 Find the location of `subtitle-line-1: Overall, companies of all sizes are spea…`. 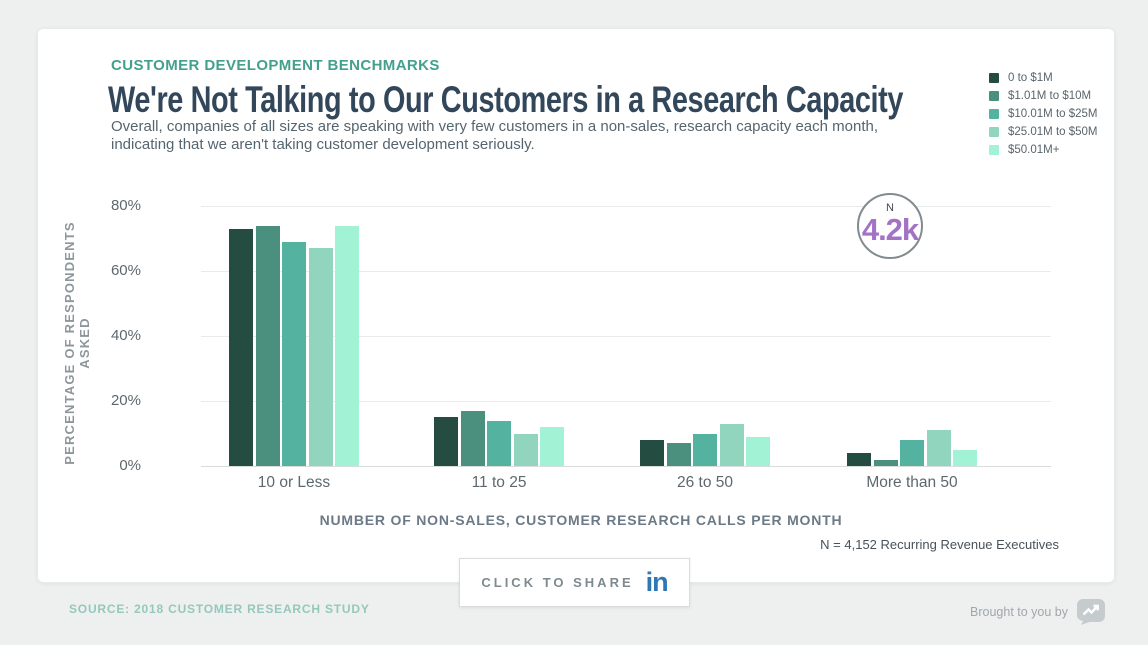

subtitle-line-1: Overall, companies of all sizes are spea… is located at coordinates (495, 126).